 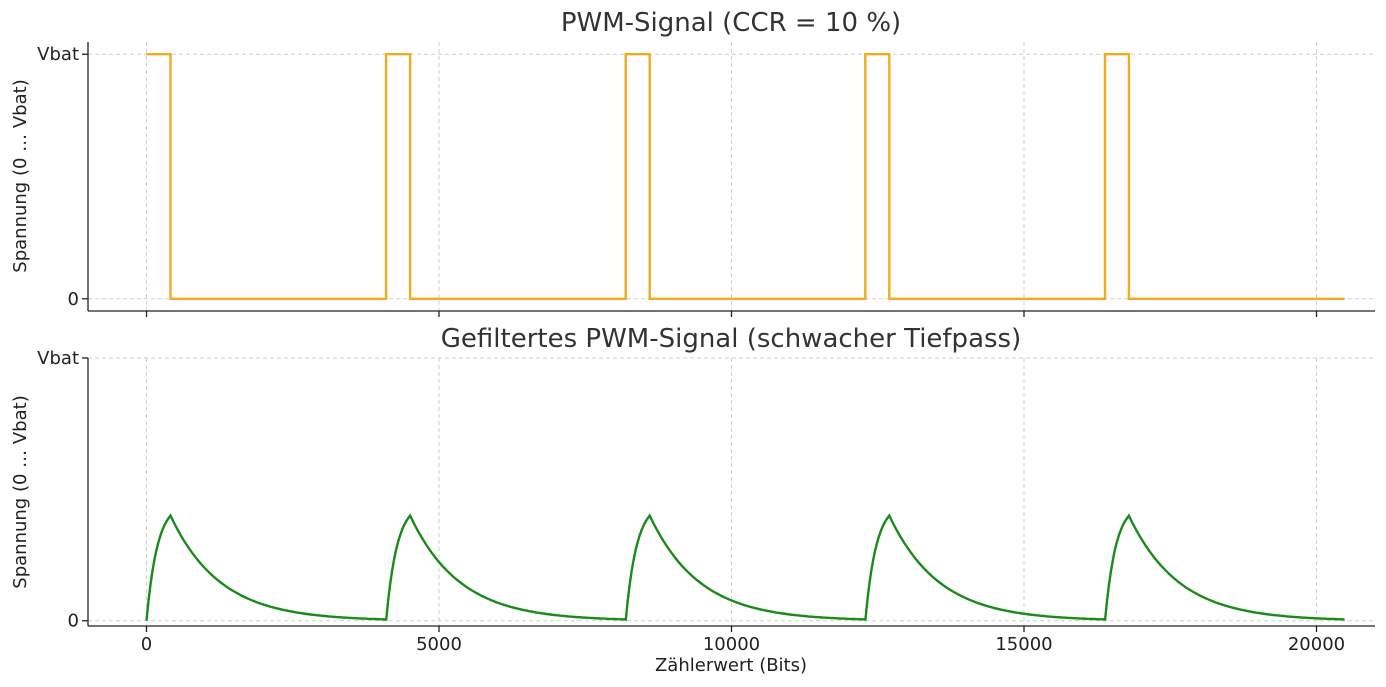 What do you see at coordinates (1316, 644) in the screenshot?
I see `x-tick-label: 20000` at bounding box center [1316, 644].